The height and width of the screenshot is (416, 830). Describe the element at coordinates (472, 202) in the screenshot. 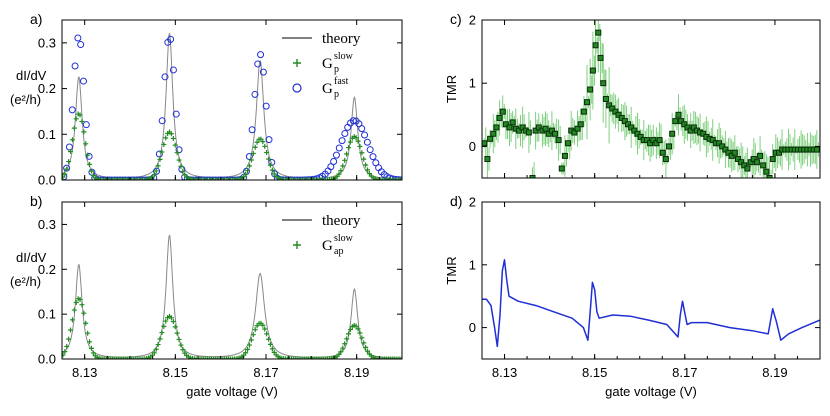

I see `y-tick-label: 2` at that location.